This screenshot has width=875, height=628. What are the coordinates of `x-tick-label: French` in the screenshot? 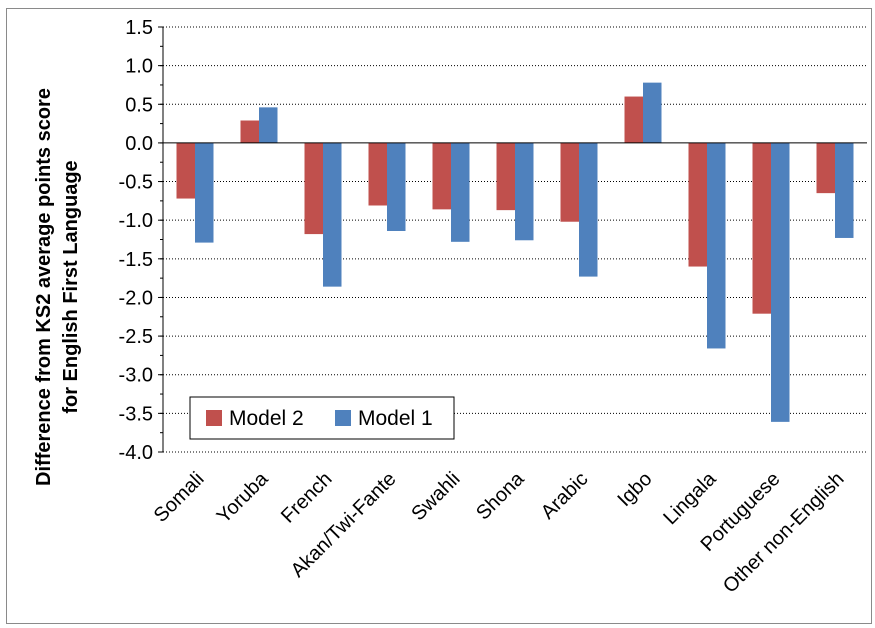 It's located at (307, 498).